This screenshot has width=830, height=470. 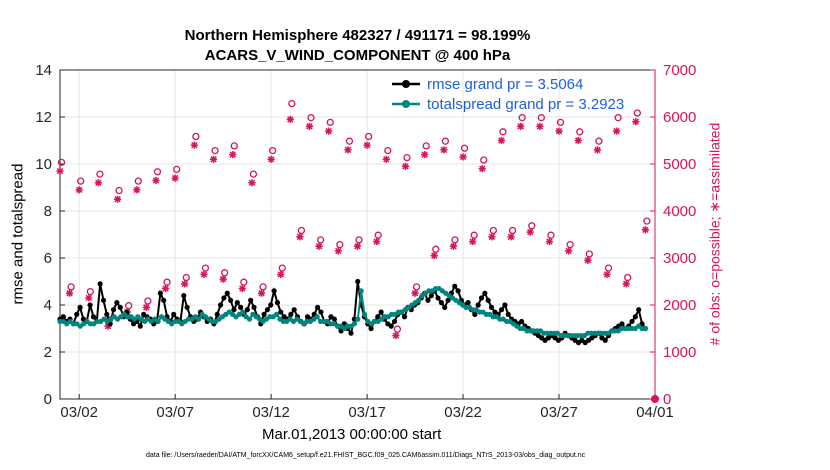 I want to click on legend-entry-1: rmse grand pr = 3.5064, so click(x=505, y=84).